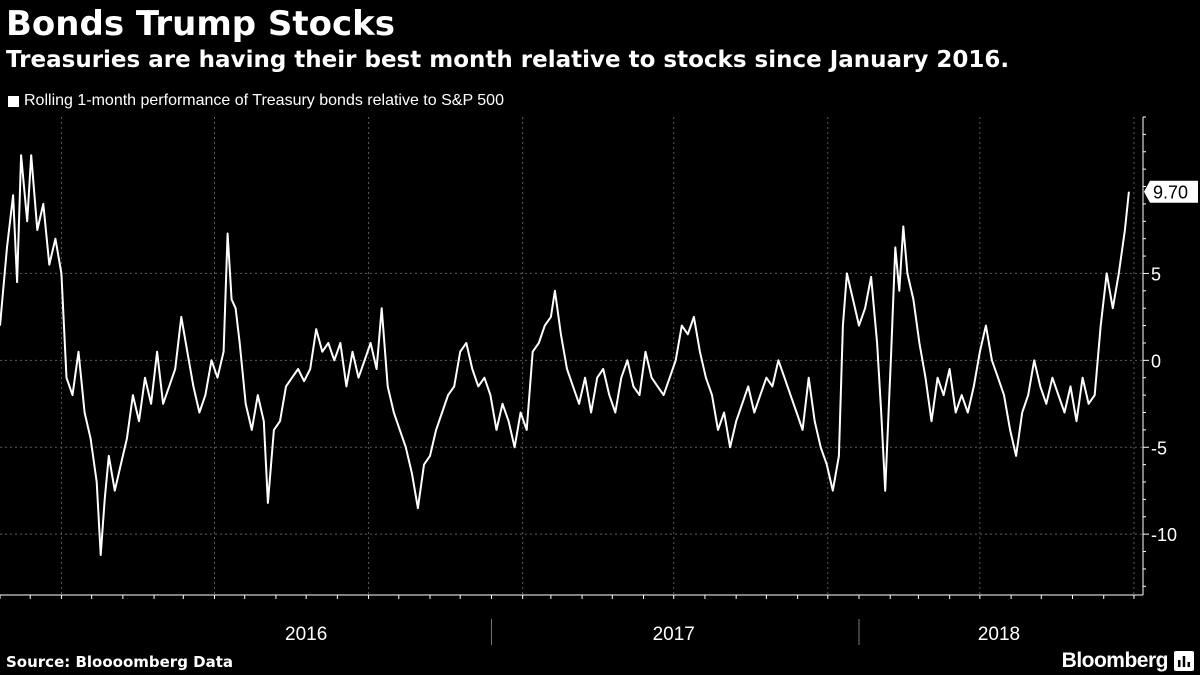  What do you see at coordinates (1159, 448) in the screenshot?
I see `y-tick-label: -5` at bounding box center [1159, 448].